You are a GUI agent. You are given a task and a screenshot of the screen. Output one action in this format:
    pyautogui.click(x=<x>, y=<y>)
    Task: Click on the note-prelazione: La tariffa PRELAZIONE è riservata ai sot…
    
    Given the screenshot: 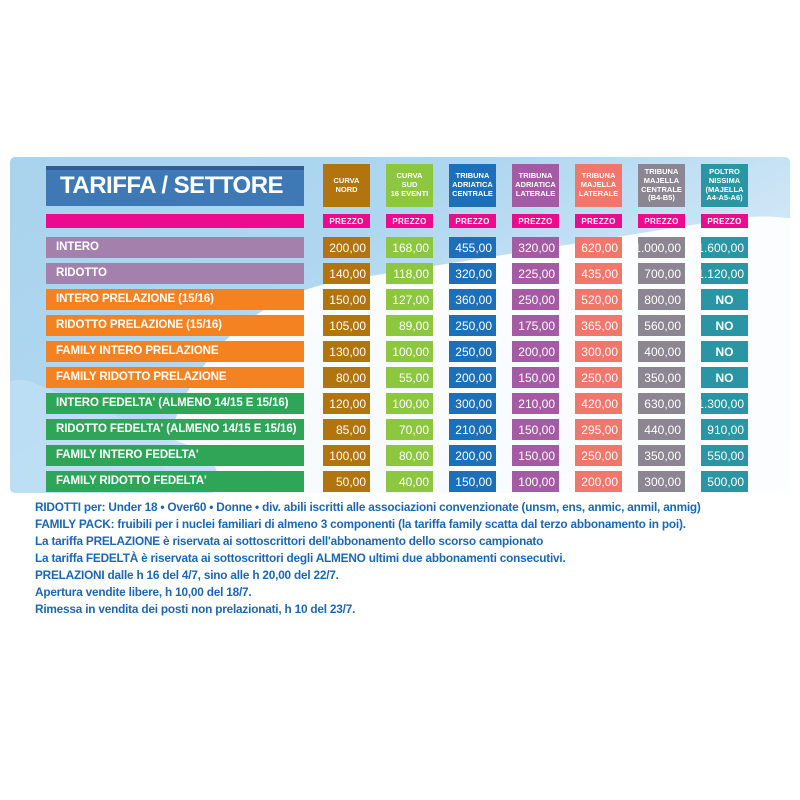 What is the action you would take?
    pyautogui.click(x=289, y=541)
    